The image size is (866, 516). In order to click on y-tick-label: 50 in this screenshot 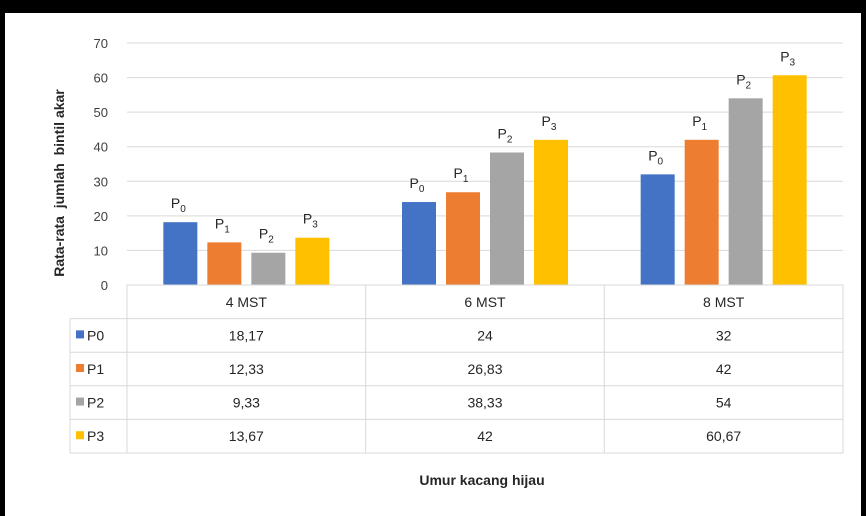, I will do `click(101, 112)`.